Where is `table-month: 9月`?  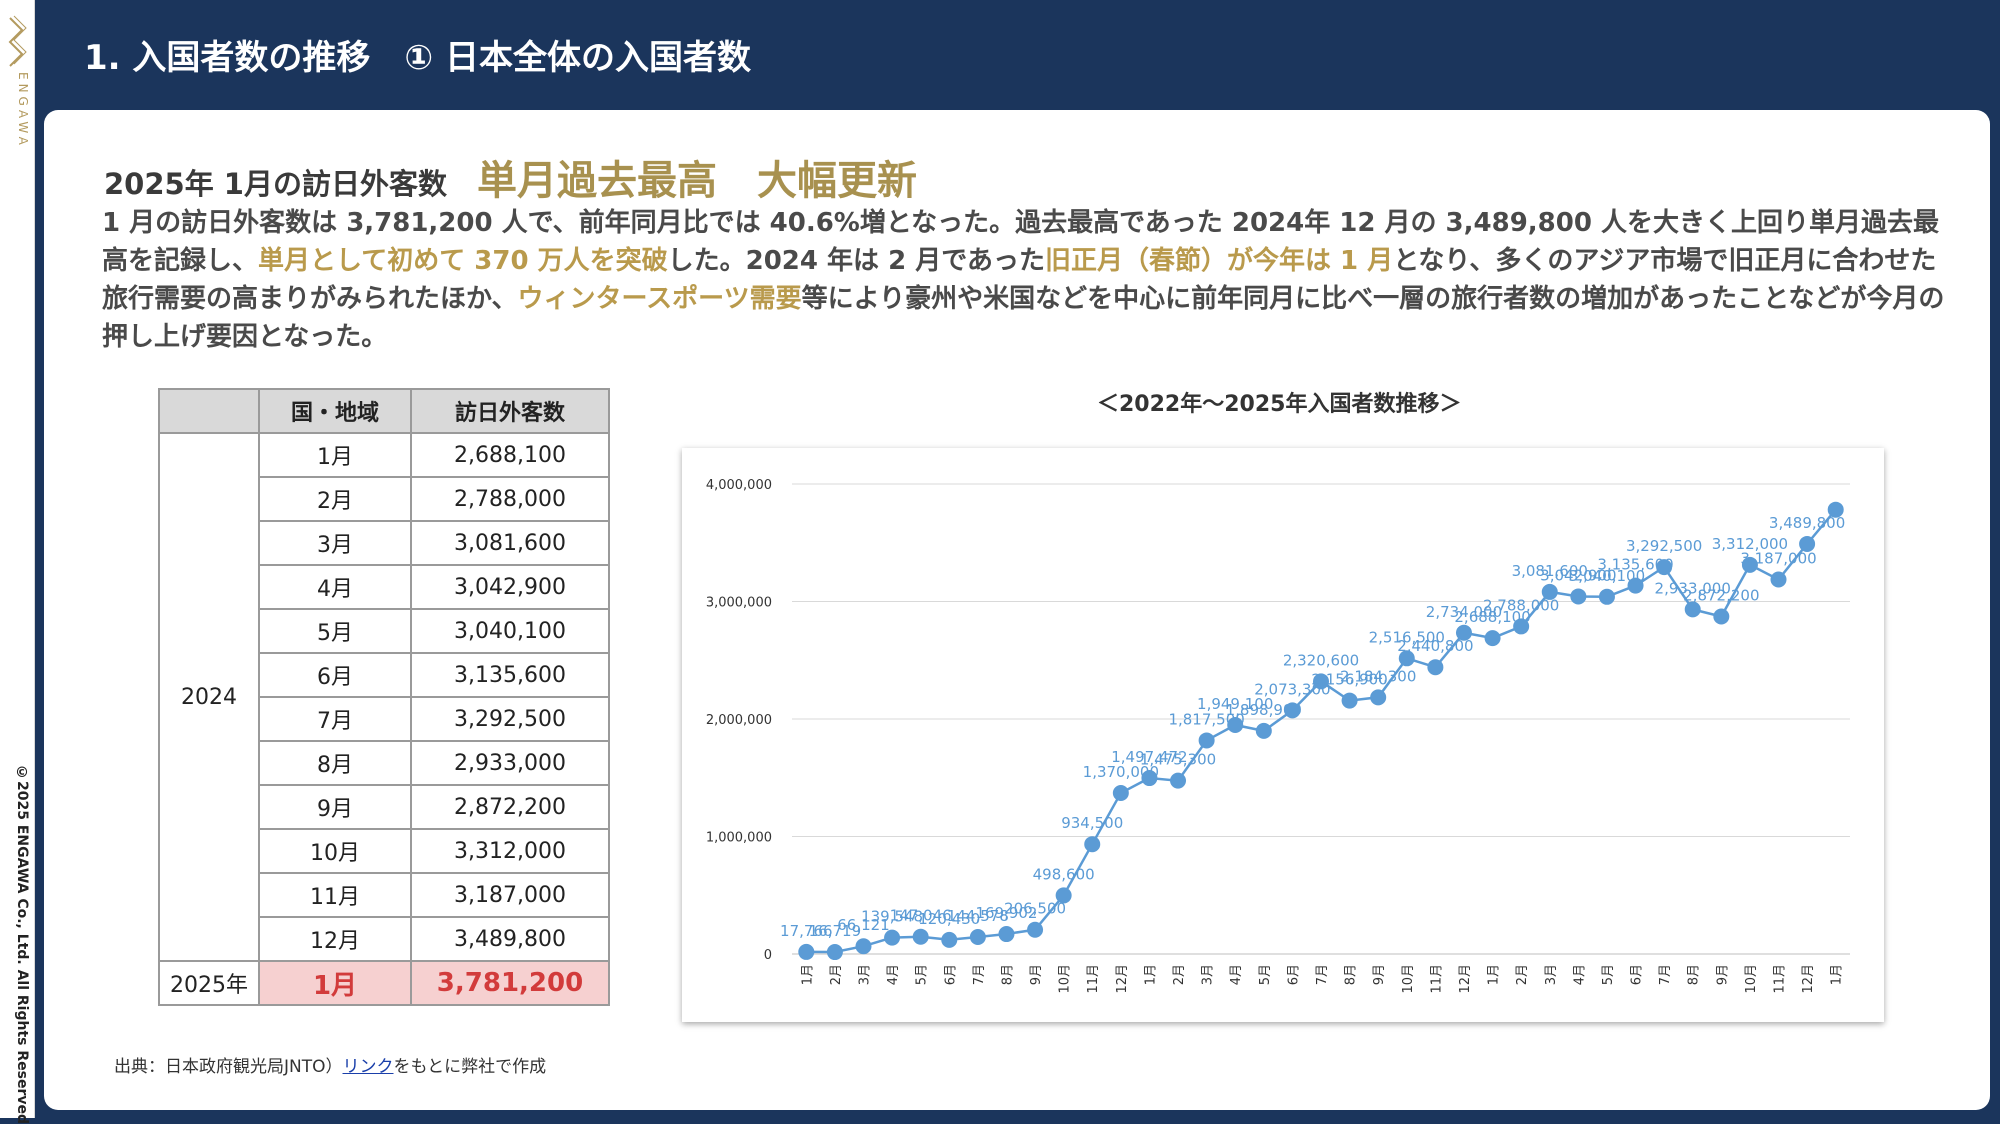
table-month: 9月 is located at coordinates (335, 807).